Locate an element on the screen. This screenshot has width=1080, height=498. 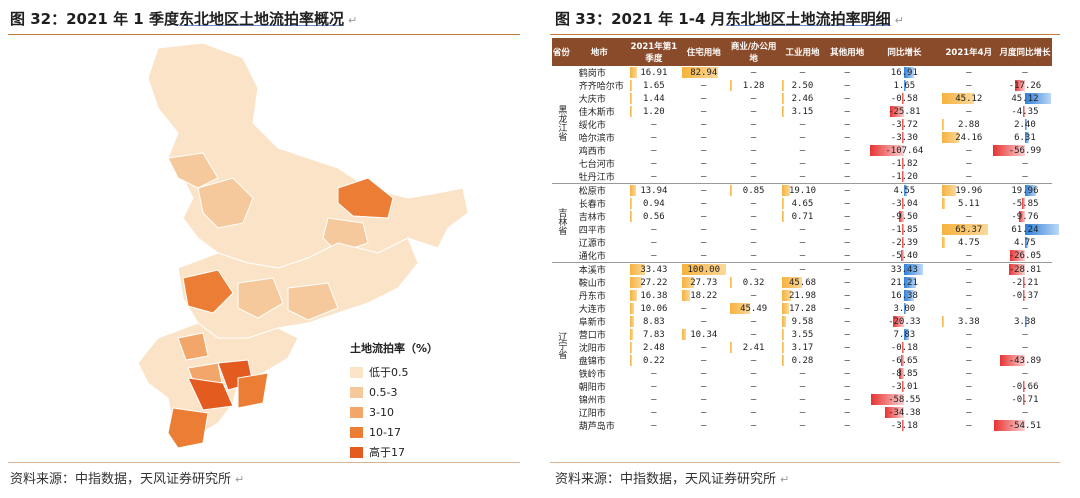
city-name: 辽源市 is located at coordinates (592, 244).